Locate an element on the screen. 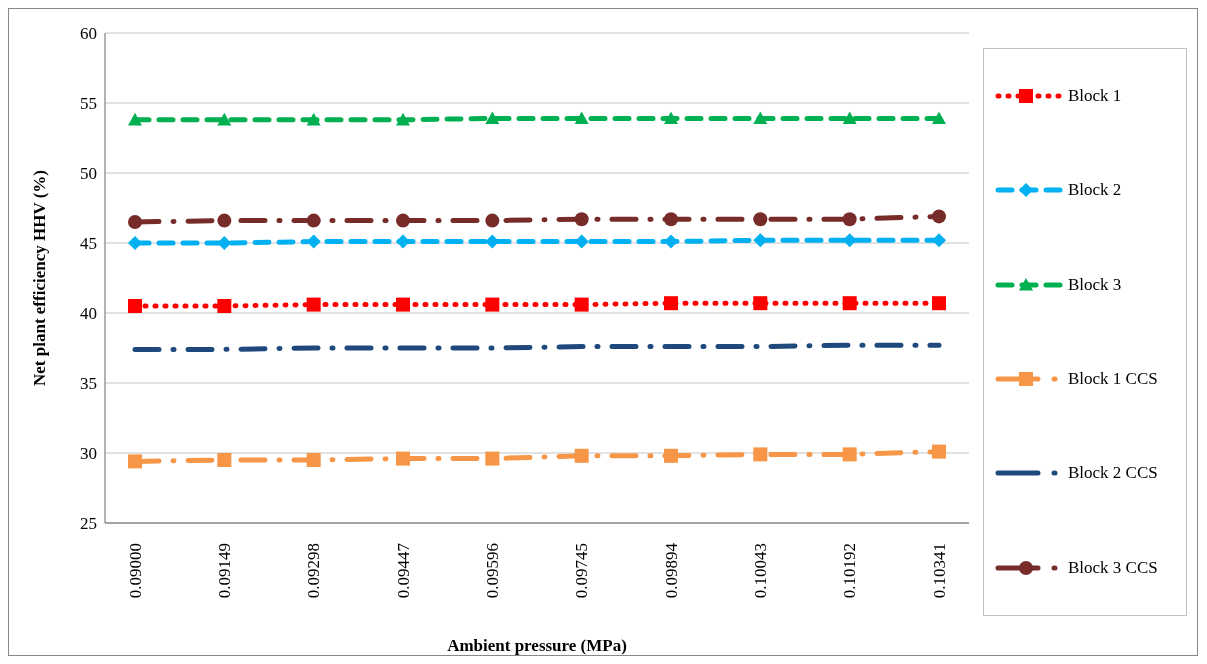 The height and width of the screenshot is (664, 1207). y-tick-label: 45 is located at coordinates (88, 244).